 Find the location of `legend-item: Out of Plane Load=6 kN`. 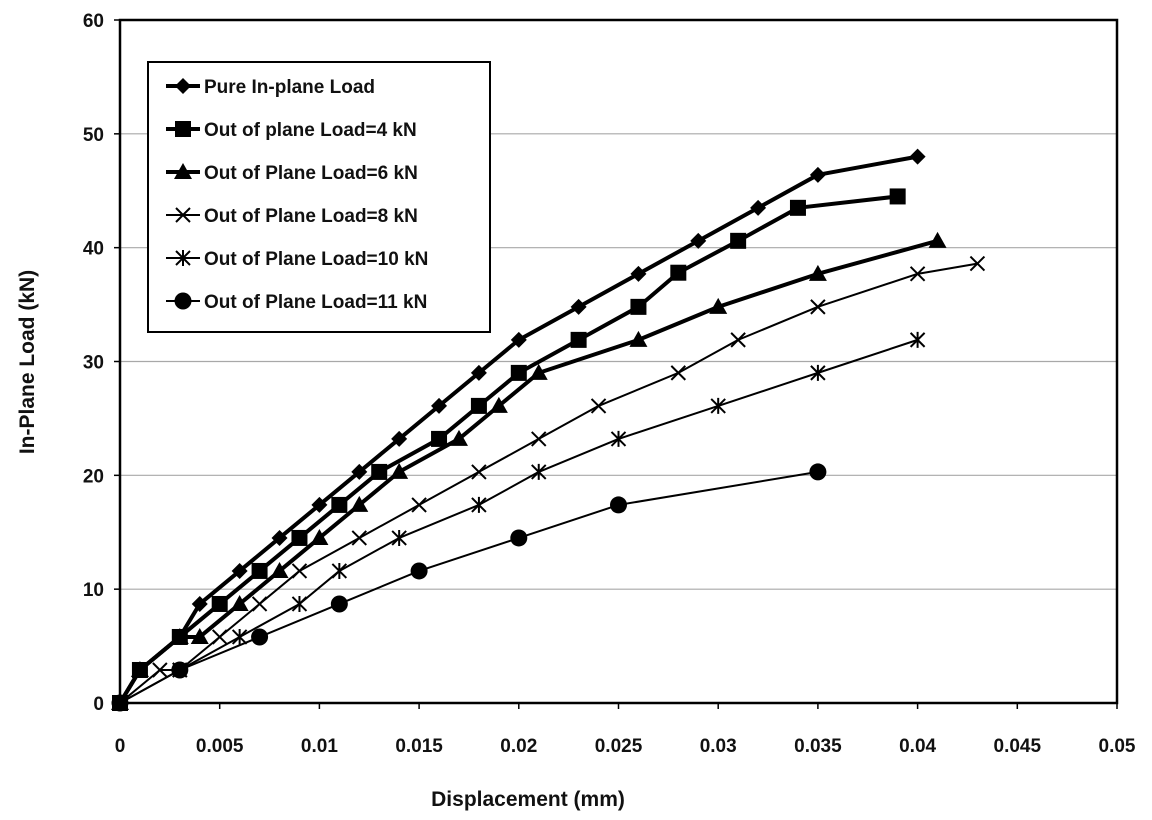

legend-item: Out of Plane Load=6 kN is located at coordinates (292, 173).